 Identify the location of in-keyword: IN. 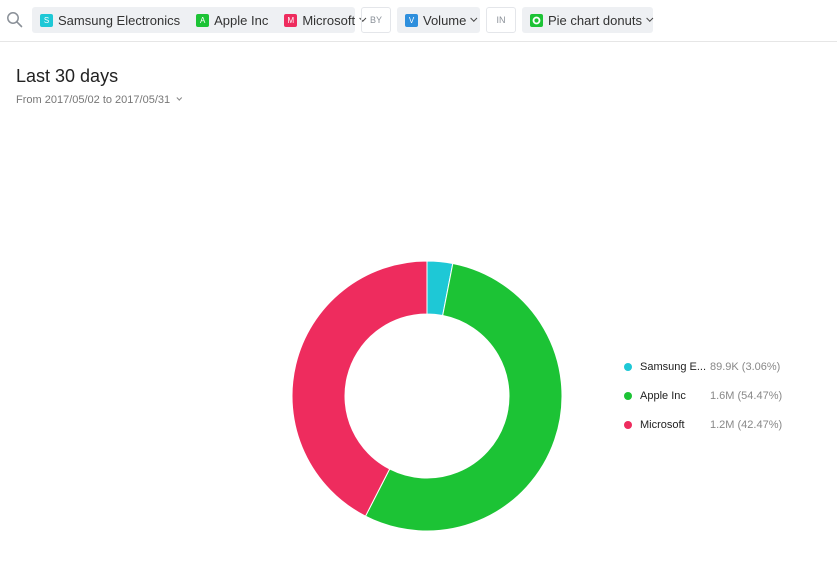
(501, 20).